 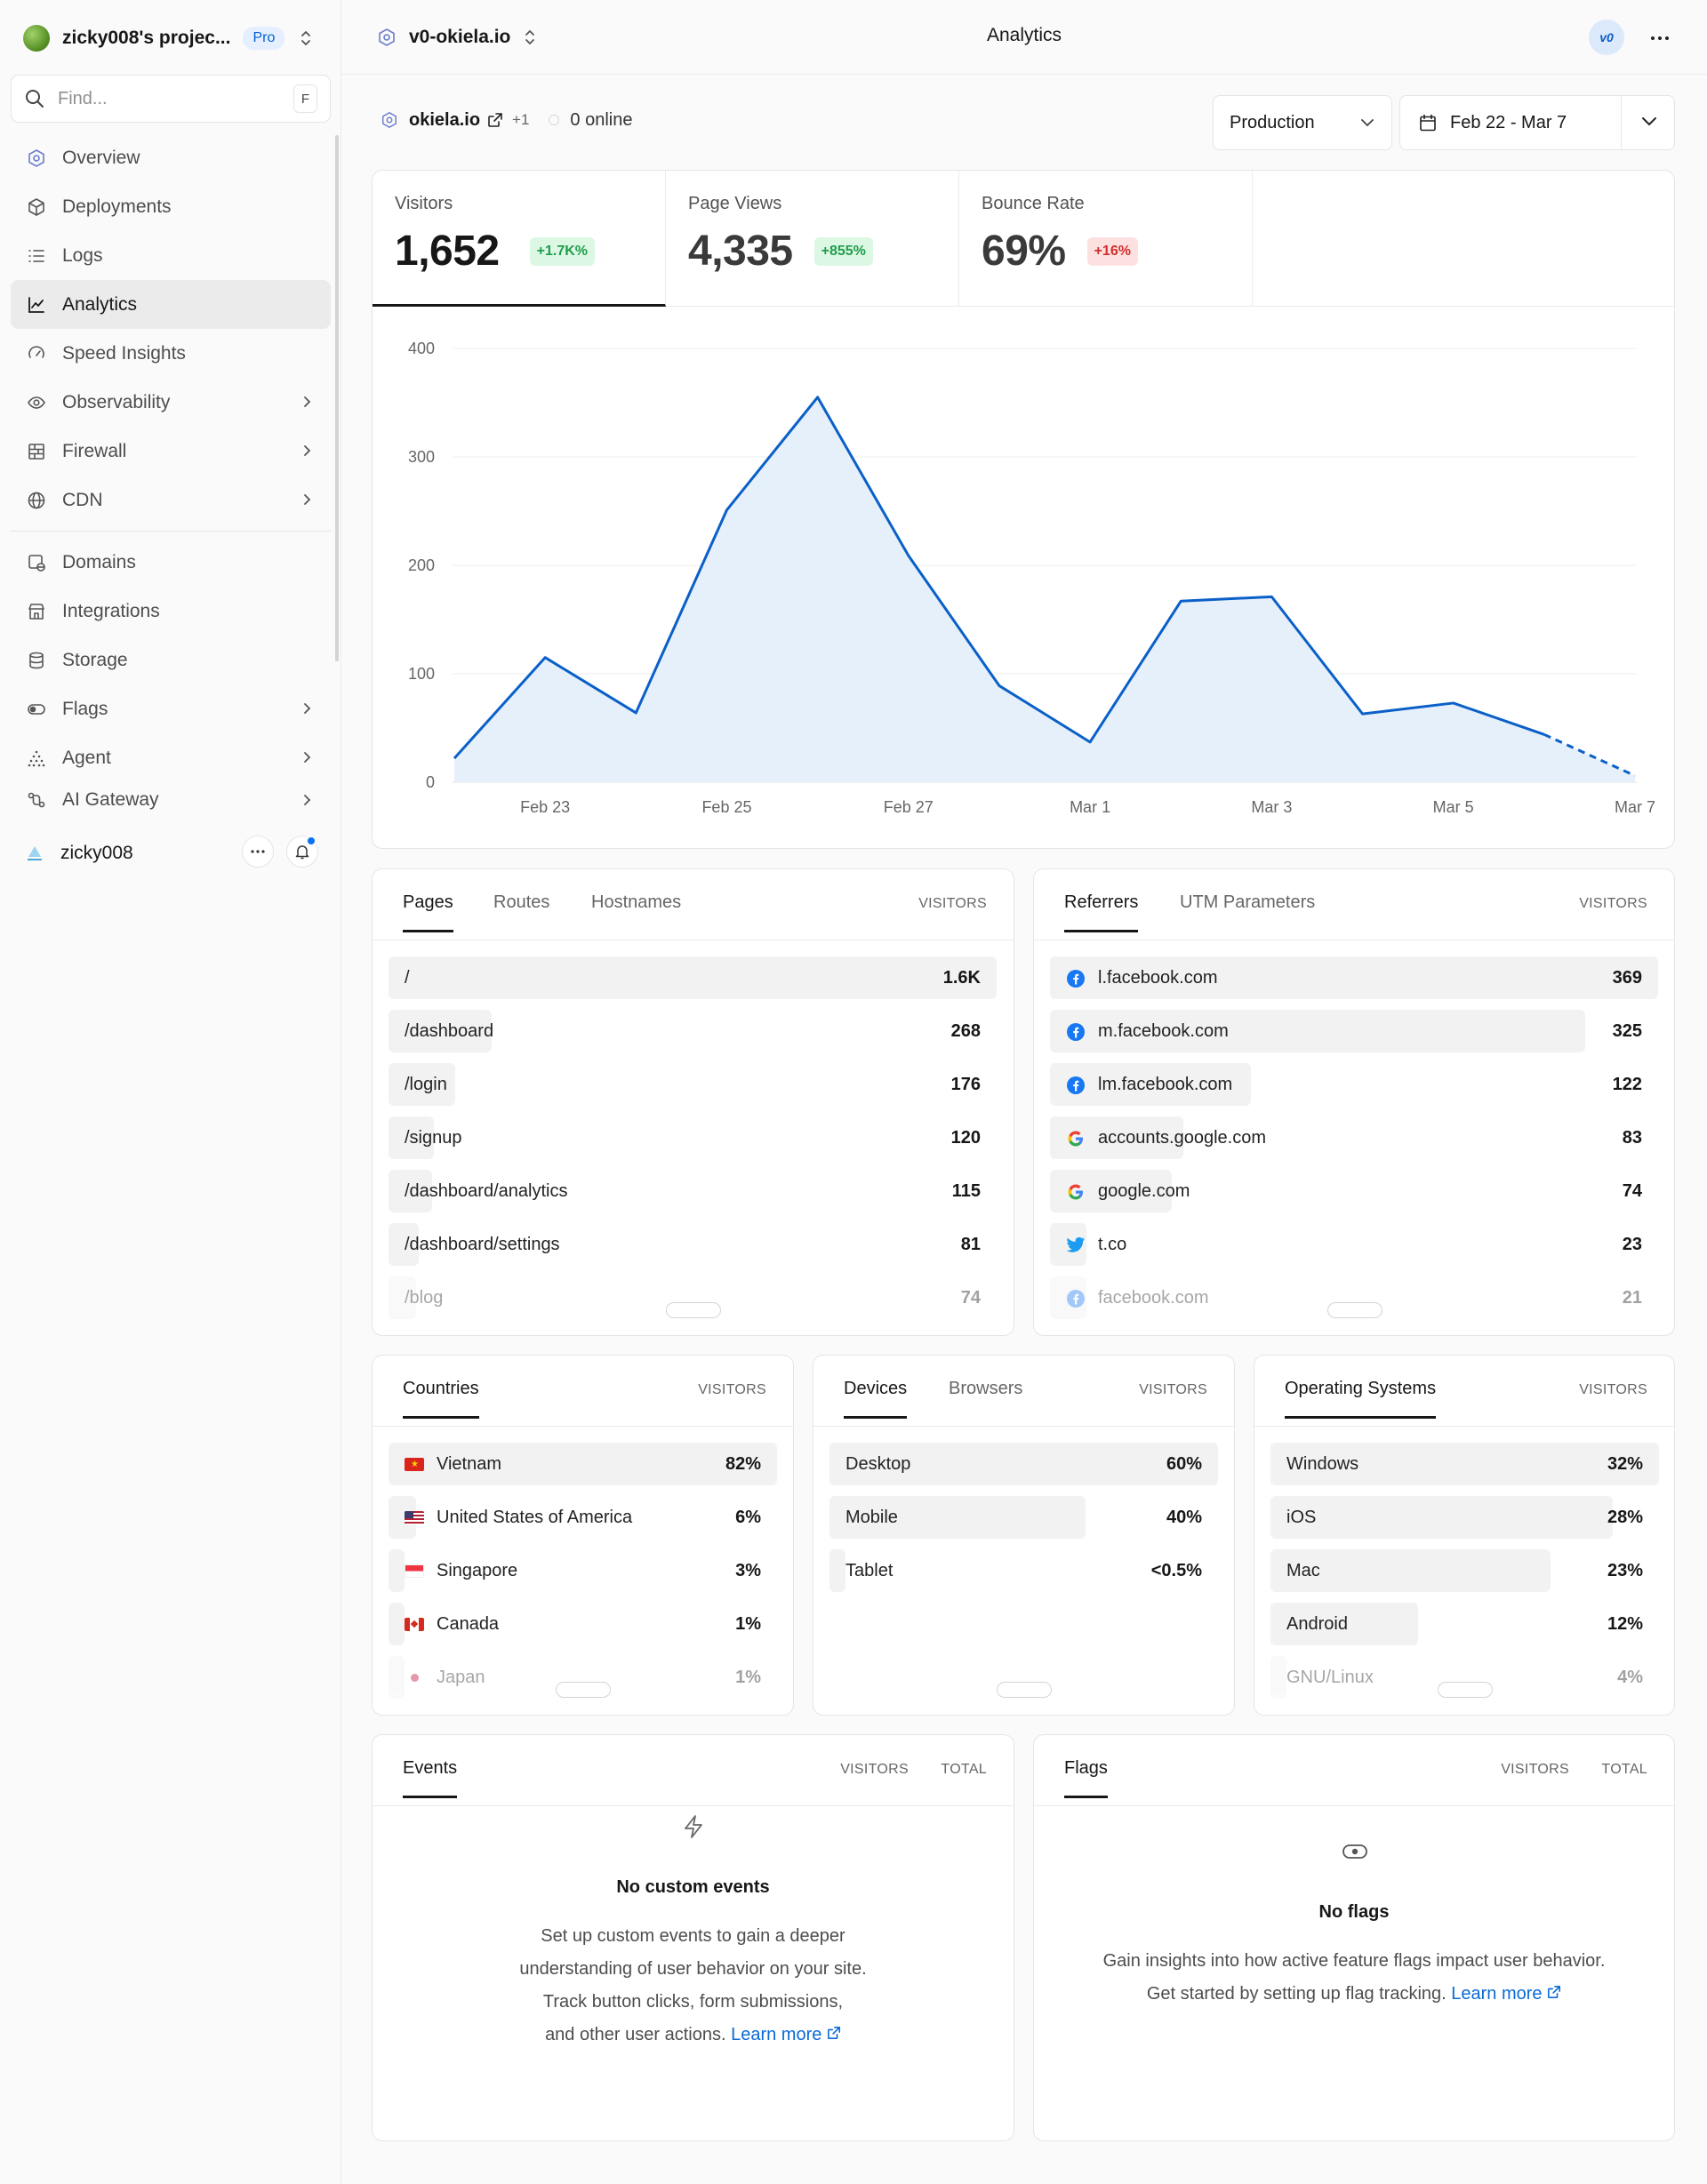 What do you see at coordinates (171, 304) in the screenshot?
I see `sidebar-item-analytics: Analytics` at bounding box center [171, 304].